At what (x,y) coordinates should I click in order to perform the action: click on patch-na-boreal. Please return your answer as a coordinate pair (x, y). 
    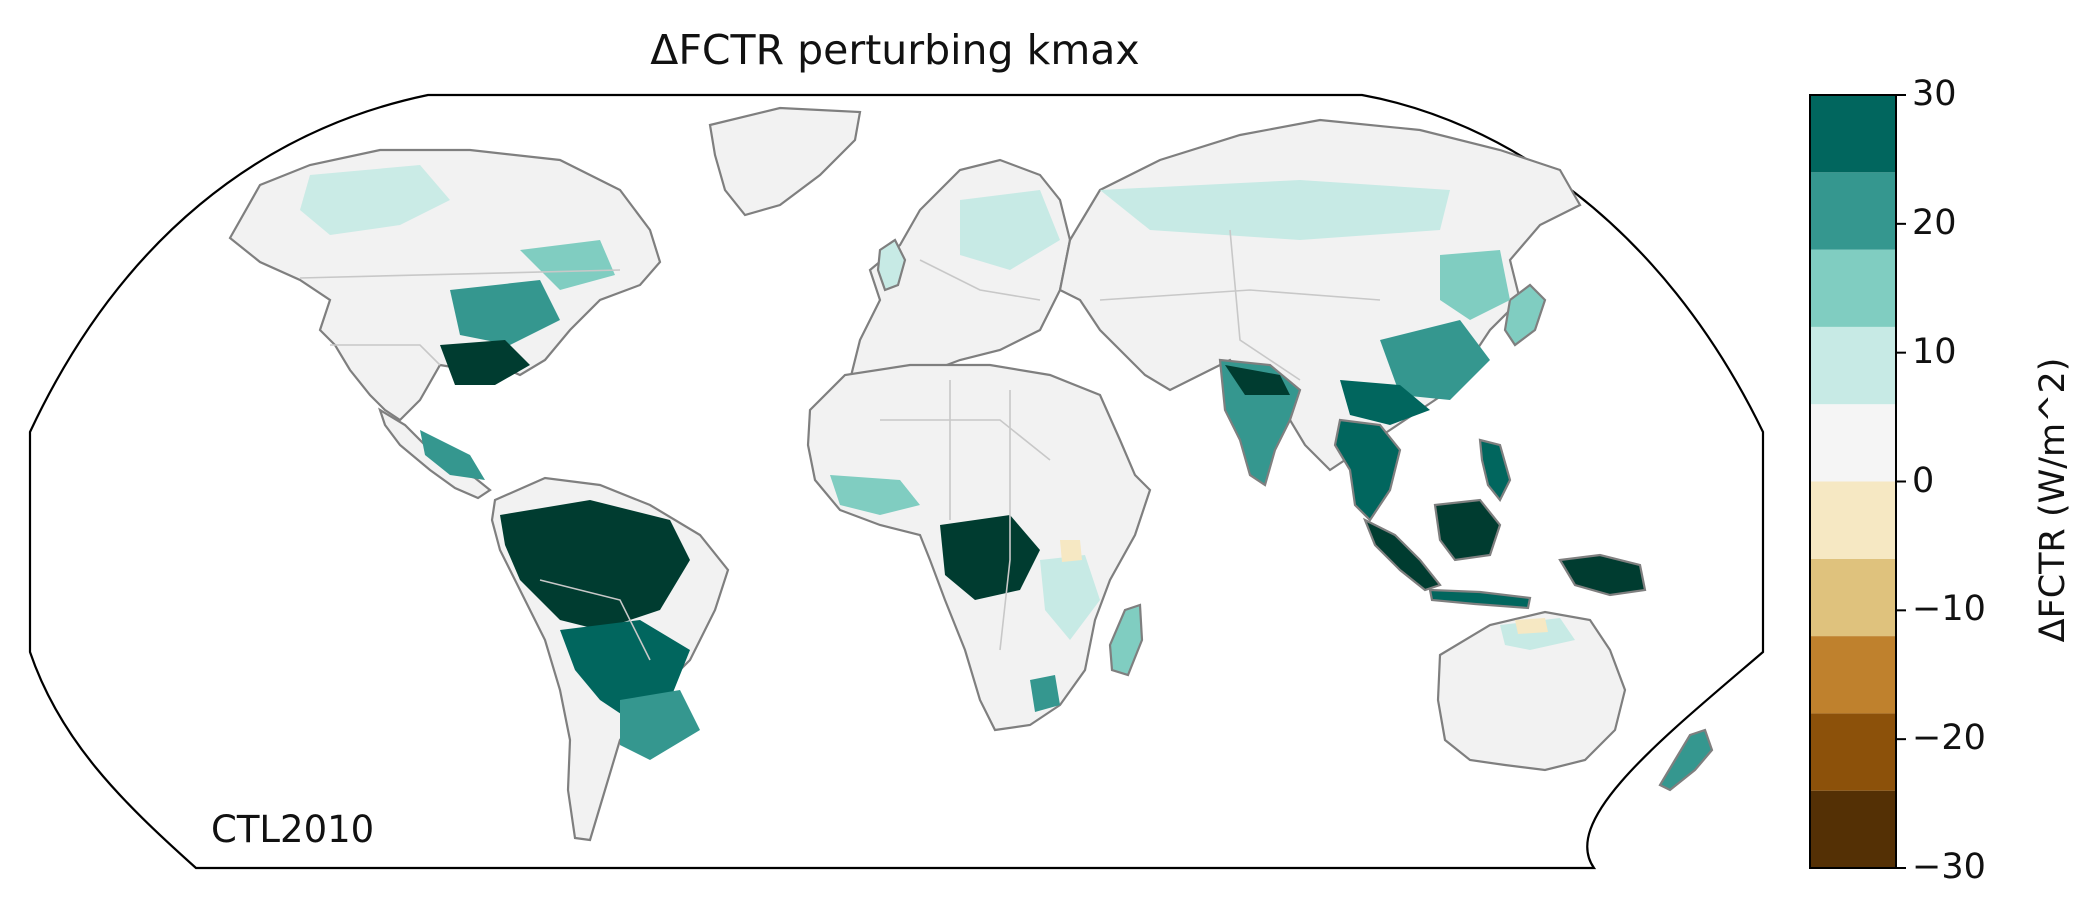
    Looking at the image, I should click on (375, 200).